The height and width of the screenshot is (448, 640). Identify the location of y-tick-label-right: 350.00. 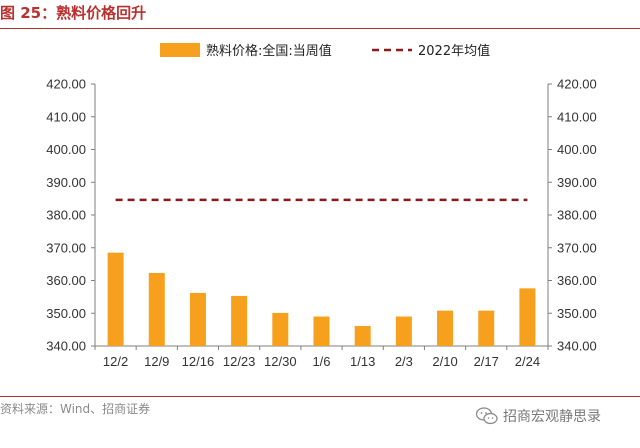
(577, 313).